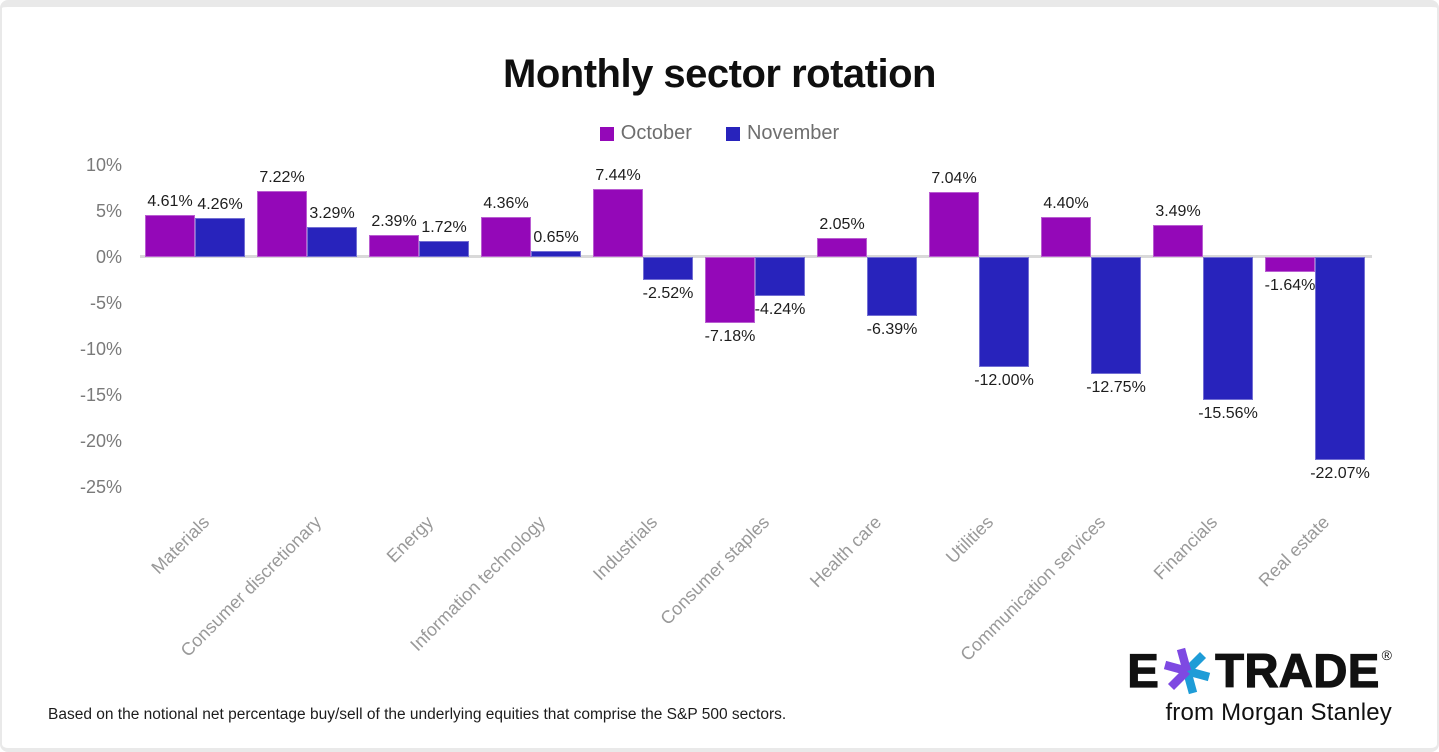 Image resolution: width=1439 pixels, height=752 pixels. What do you see at coordinates (715, 570) in the screenshot?
I see `x-axis-label-consumer-staples: Consumer staples` at bounding box center [715, 570].